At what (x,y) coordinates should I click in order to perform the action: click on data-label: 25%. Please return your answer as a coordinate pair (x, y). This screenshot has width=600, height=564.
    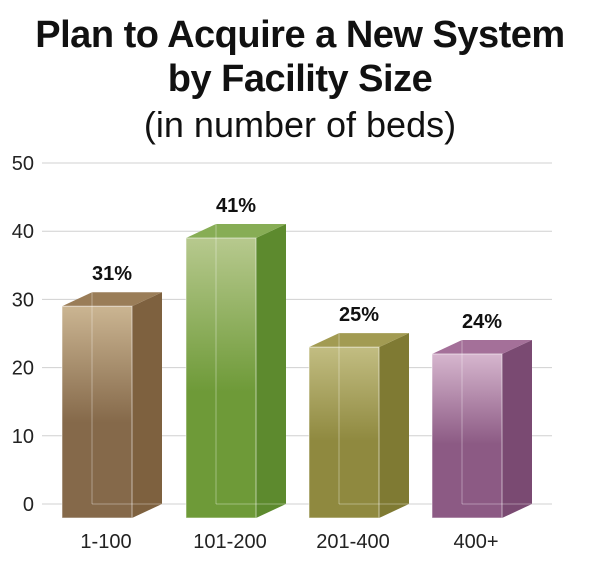
    Looking at the image, I should click on (359, 315).